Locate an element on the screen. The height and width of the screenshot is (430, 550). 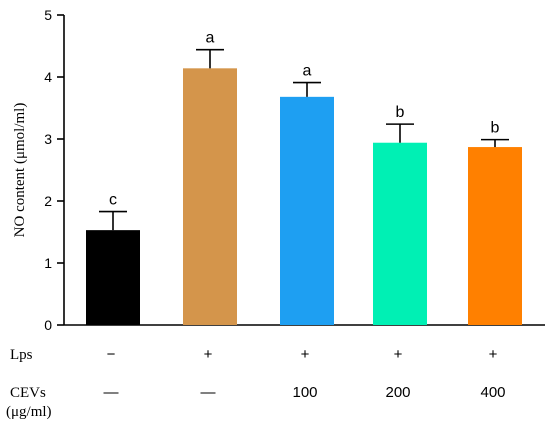
y-tick-label: 2 is located at coordinates (48, 201).